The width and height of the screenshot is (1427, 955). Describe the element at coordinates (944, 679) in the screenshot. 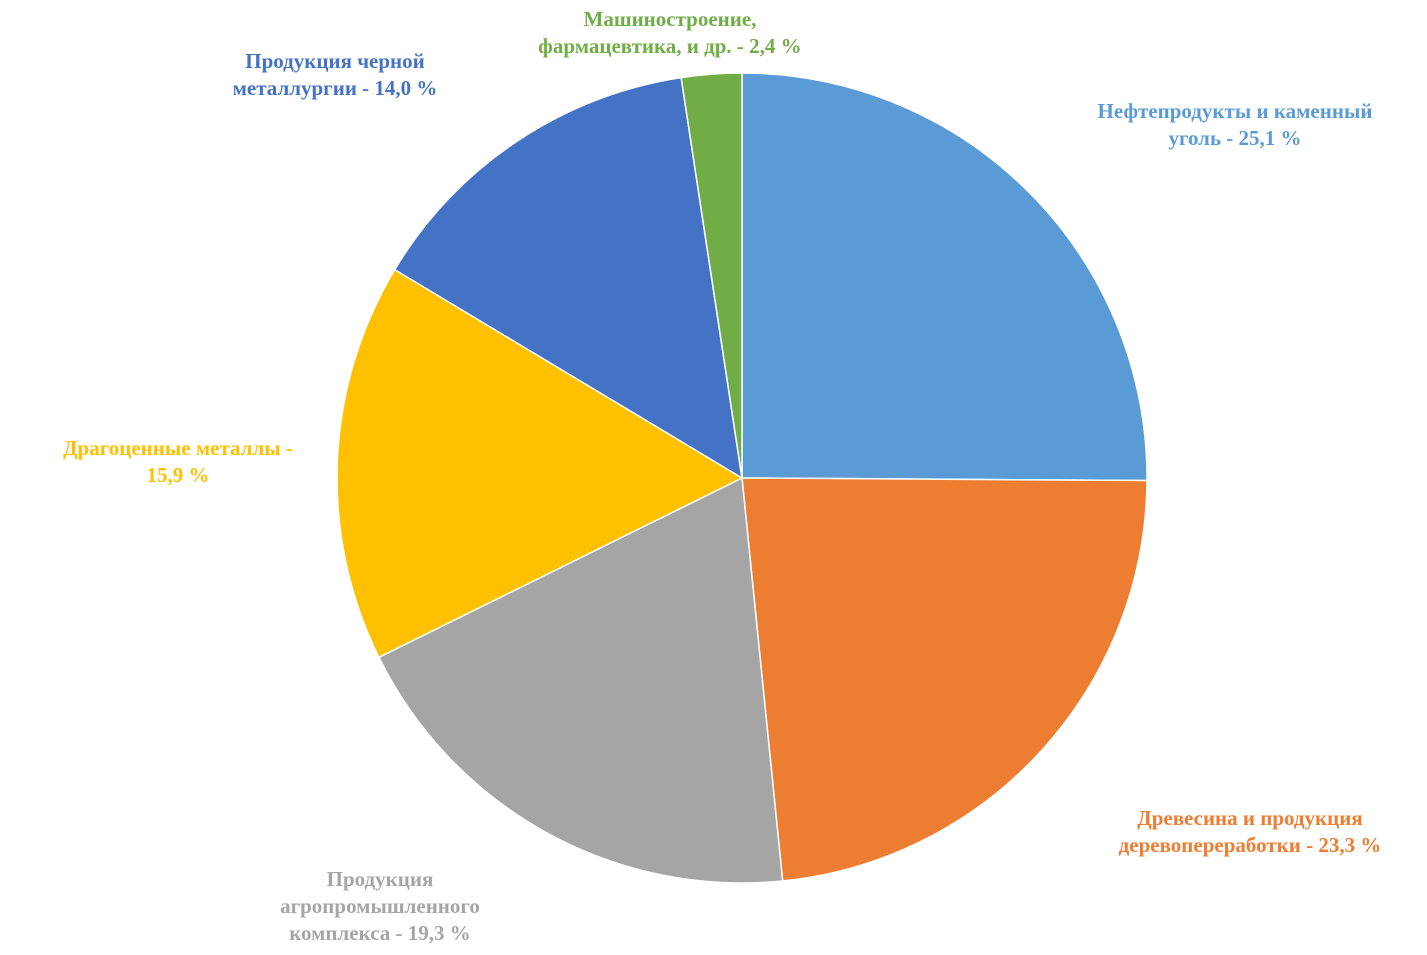

I see `pie-slice-wood-products` at that location.